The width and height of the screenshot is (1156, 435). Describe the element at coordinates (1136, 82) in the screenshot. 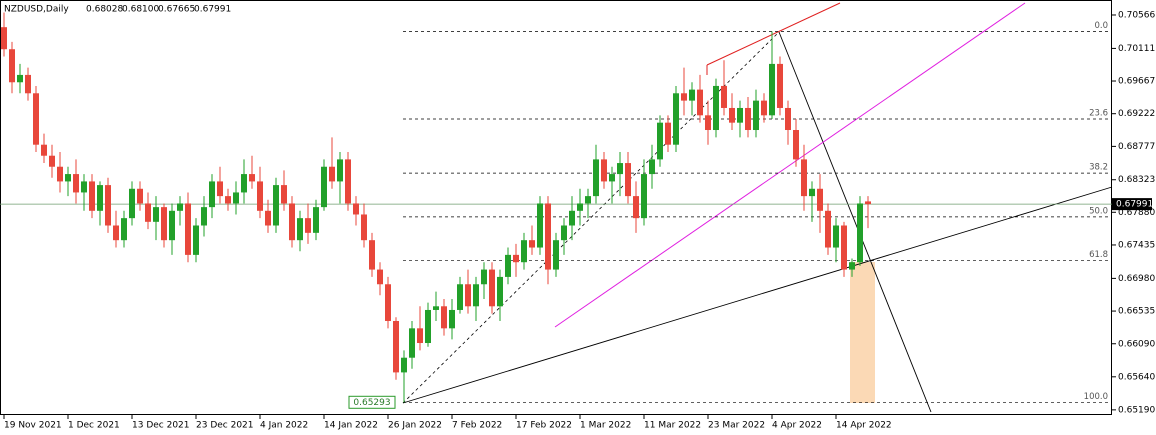

I see `y-tick-label: 0.69667` at that location.